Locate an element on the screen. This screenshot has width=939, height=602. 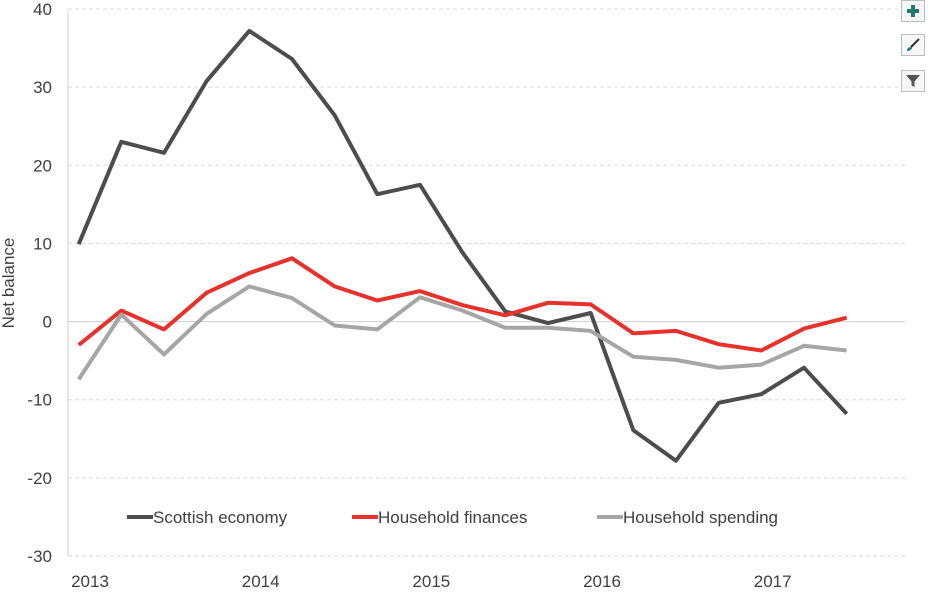
x-tick-label: 2016 is located at coordinates (602, 581).